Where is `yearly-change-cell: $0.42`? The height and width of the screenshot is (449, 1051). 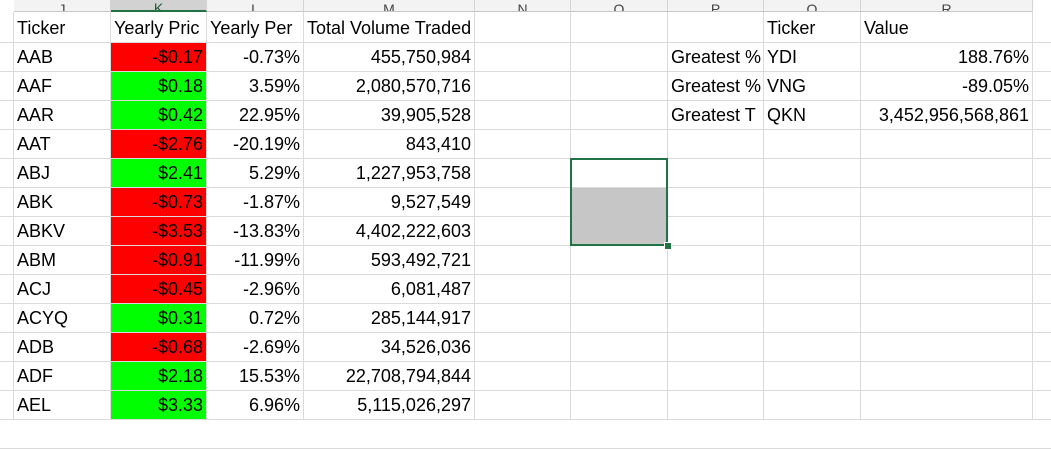
yearly-change-cell: $0.42 is located at coordinates (158, 115).